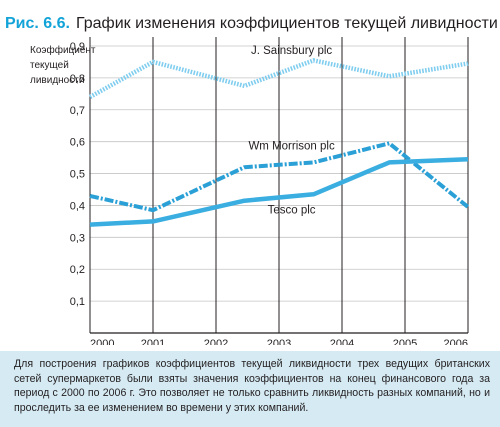 The image size is (500, 427). What do you see at coordinates (102, 341) in the screenshot?
I see `x-tick-label: 2000` at bounding box center [102, 341].